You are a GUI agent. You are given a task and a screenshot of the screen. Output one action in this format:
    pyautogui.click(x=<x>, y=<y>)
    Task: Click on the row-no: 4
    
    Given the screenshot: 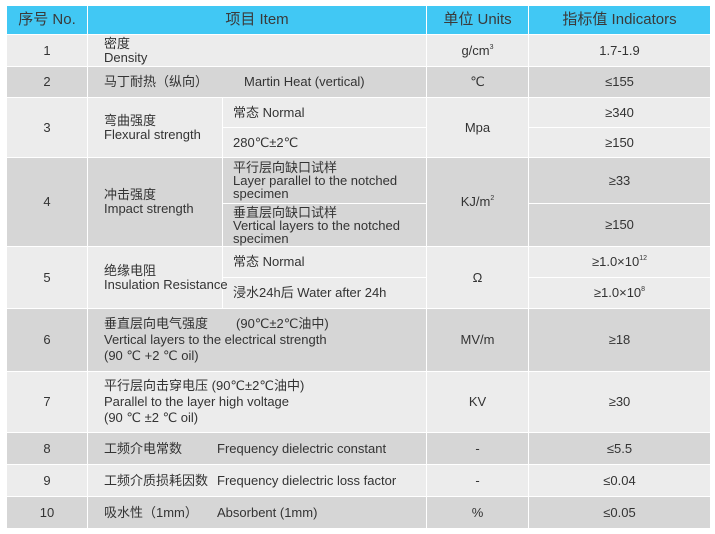 What is the action you would take?
    pyautogui.click(x=47, y=201)
    